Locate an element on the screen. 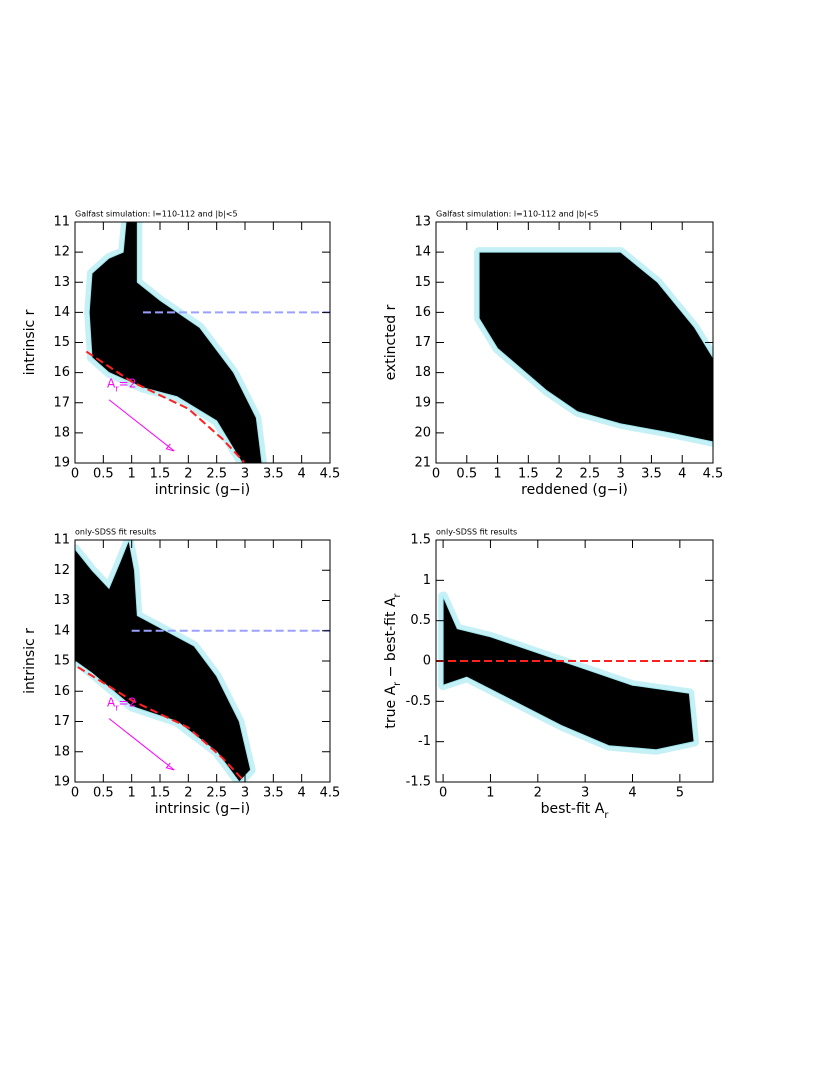 The width and height of the screenshot is (830, 1075). y-tick-label: 1 is located at coordinates (427, 580).